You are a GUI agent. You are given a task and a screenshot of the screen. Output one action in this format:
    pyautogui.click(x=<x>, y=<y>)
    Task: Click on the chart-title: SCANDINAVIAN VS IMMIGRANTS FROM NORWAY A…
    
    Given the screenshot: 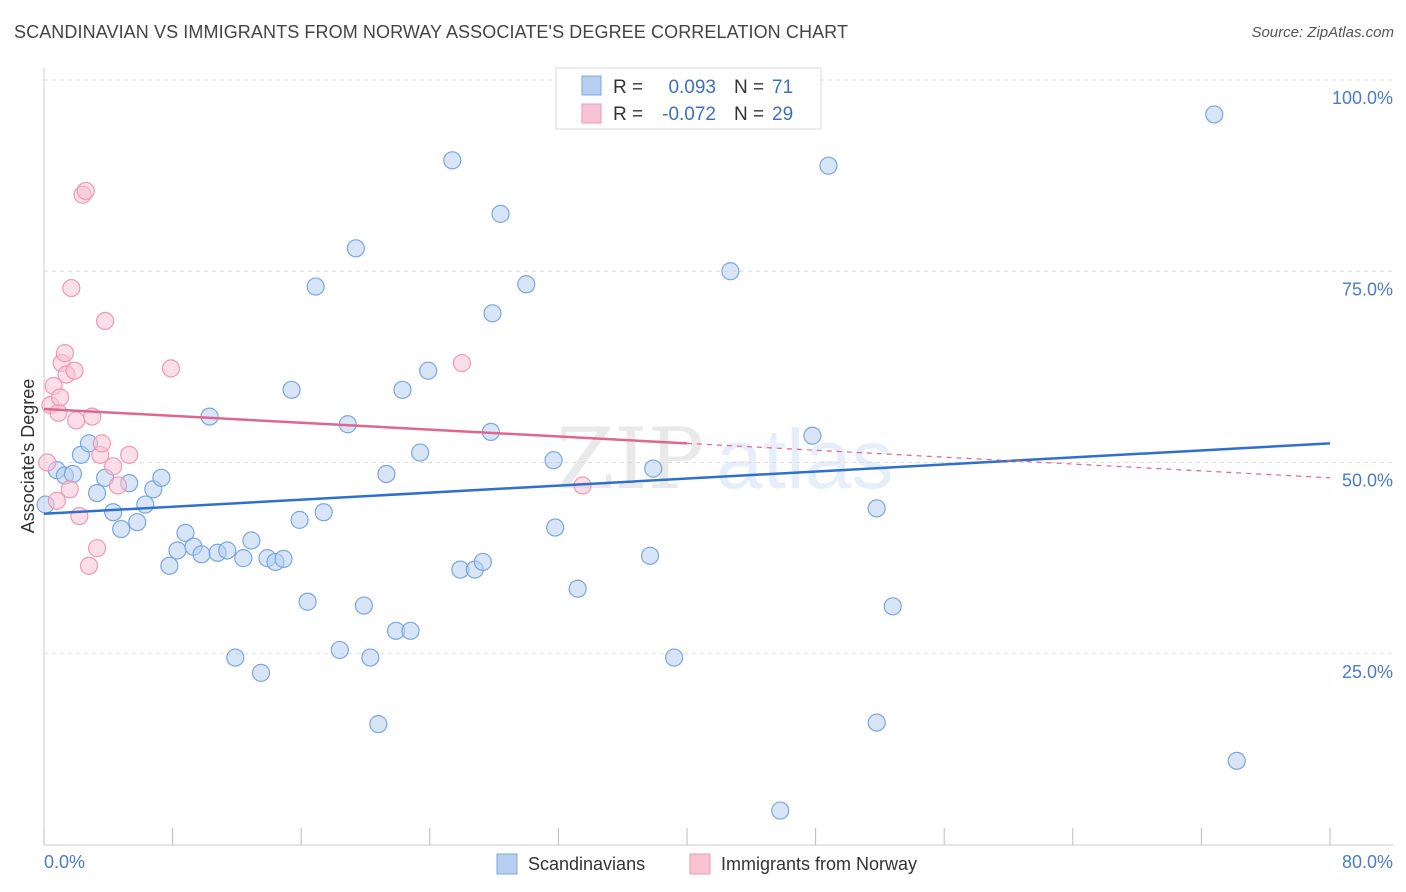 What is the action you would take?
    pyautogui.click(x=431, y=32)
    